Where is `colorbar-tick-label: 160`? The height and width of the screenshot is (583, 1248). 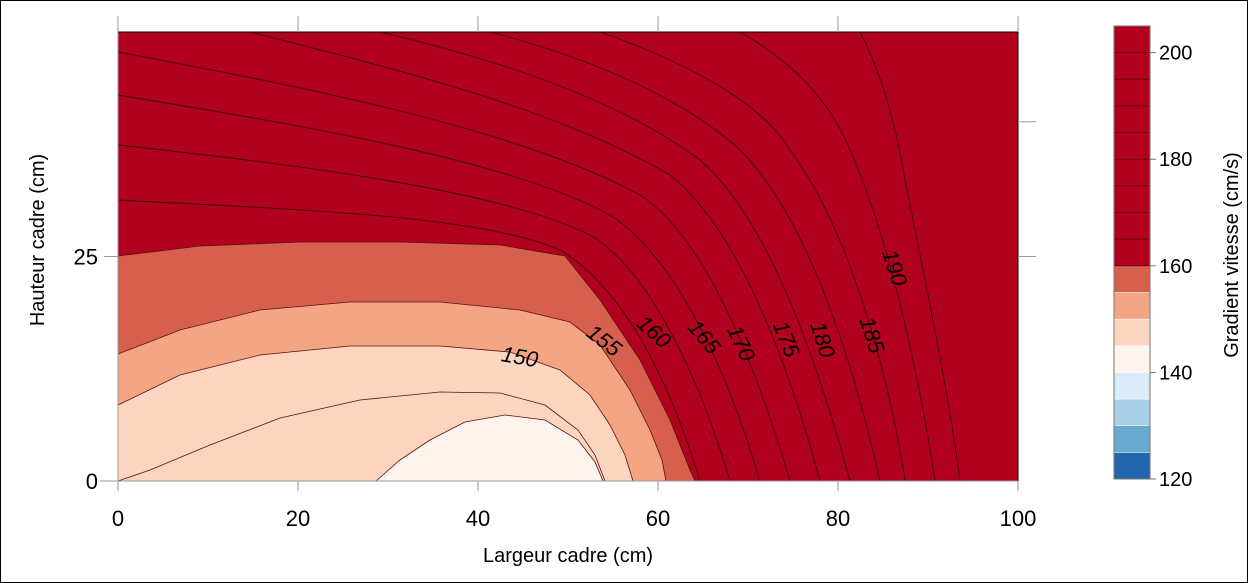
colorbar-tick-label: 160 is located at coordinates (1175, 267).